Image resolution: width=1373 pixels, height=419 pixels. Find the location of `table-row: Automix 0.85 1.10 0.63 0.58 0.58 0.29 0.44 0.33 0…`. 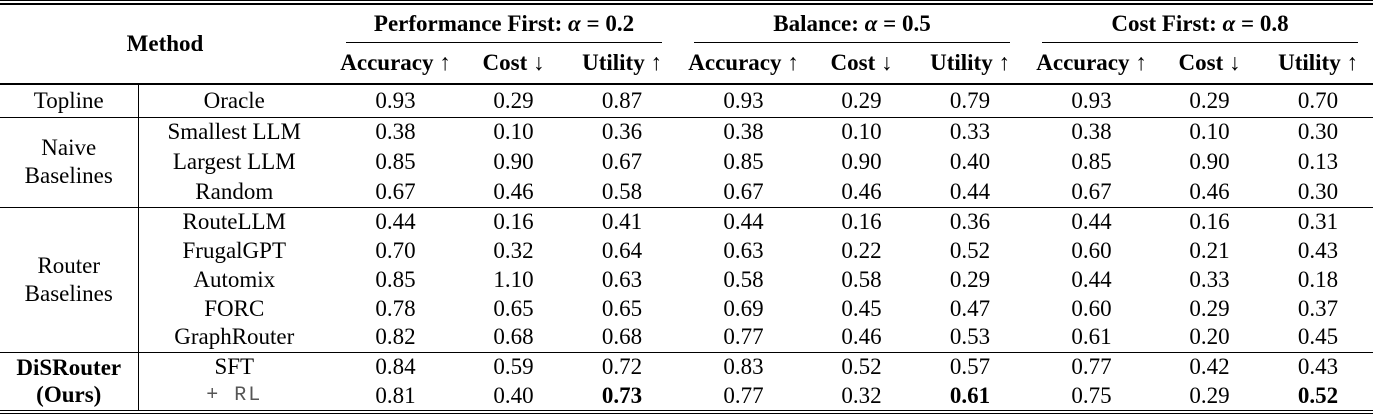

table-row: Automix 0.85 1.10 0.63 0.58 0.58 0.29 0.44 0.33 0… is located at coordinates (686, 279).